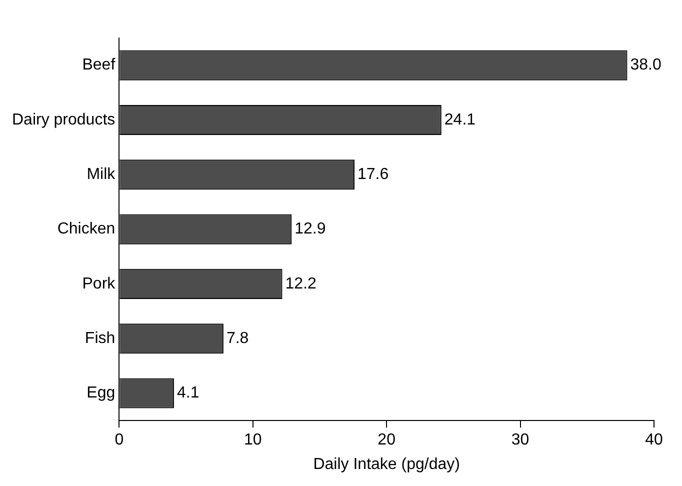 The width and height of the screenshot is (682, 486). Describe the element at coordinates (253, 440) in the screenshot. I see `x-tick-label: 10` at that location.